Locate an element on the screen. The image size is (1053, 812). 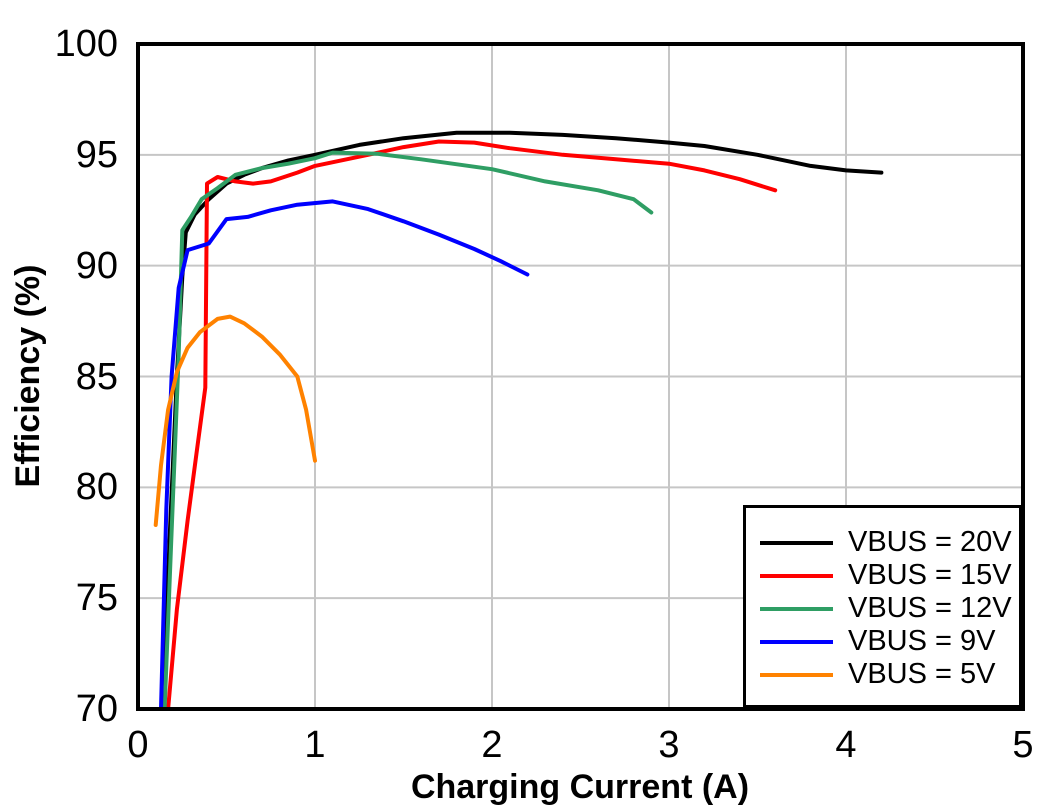
y-axis-title: Efficiency (%) is located at coordinates (28, 376).